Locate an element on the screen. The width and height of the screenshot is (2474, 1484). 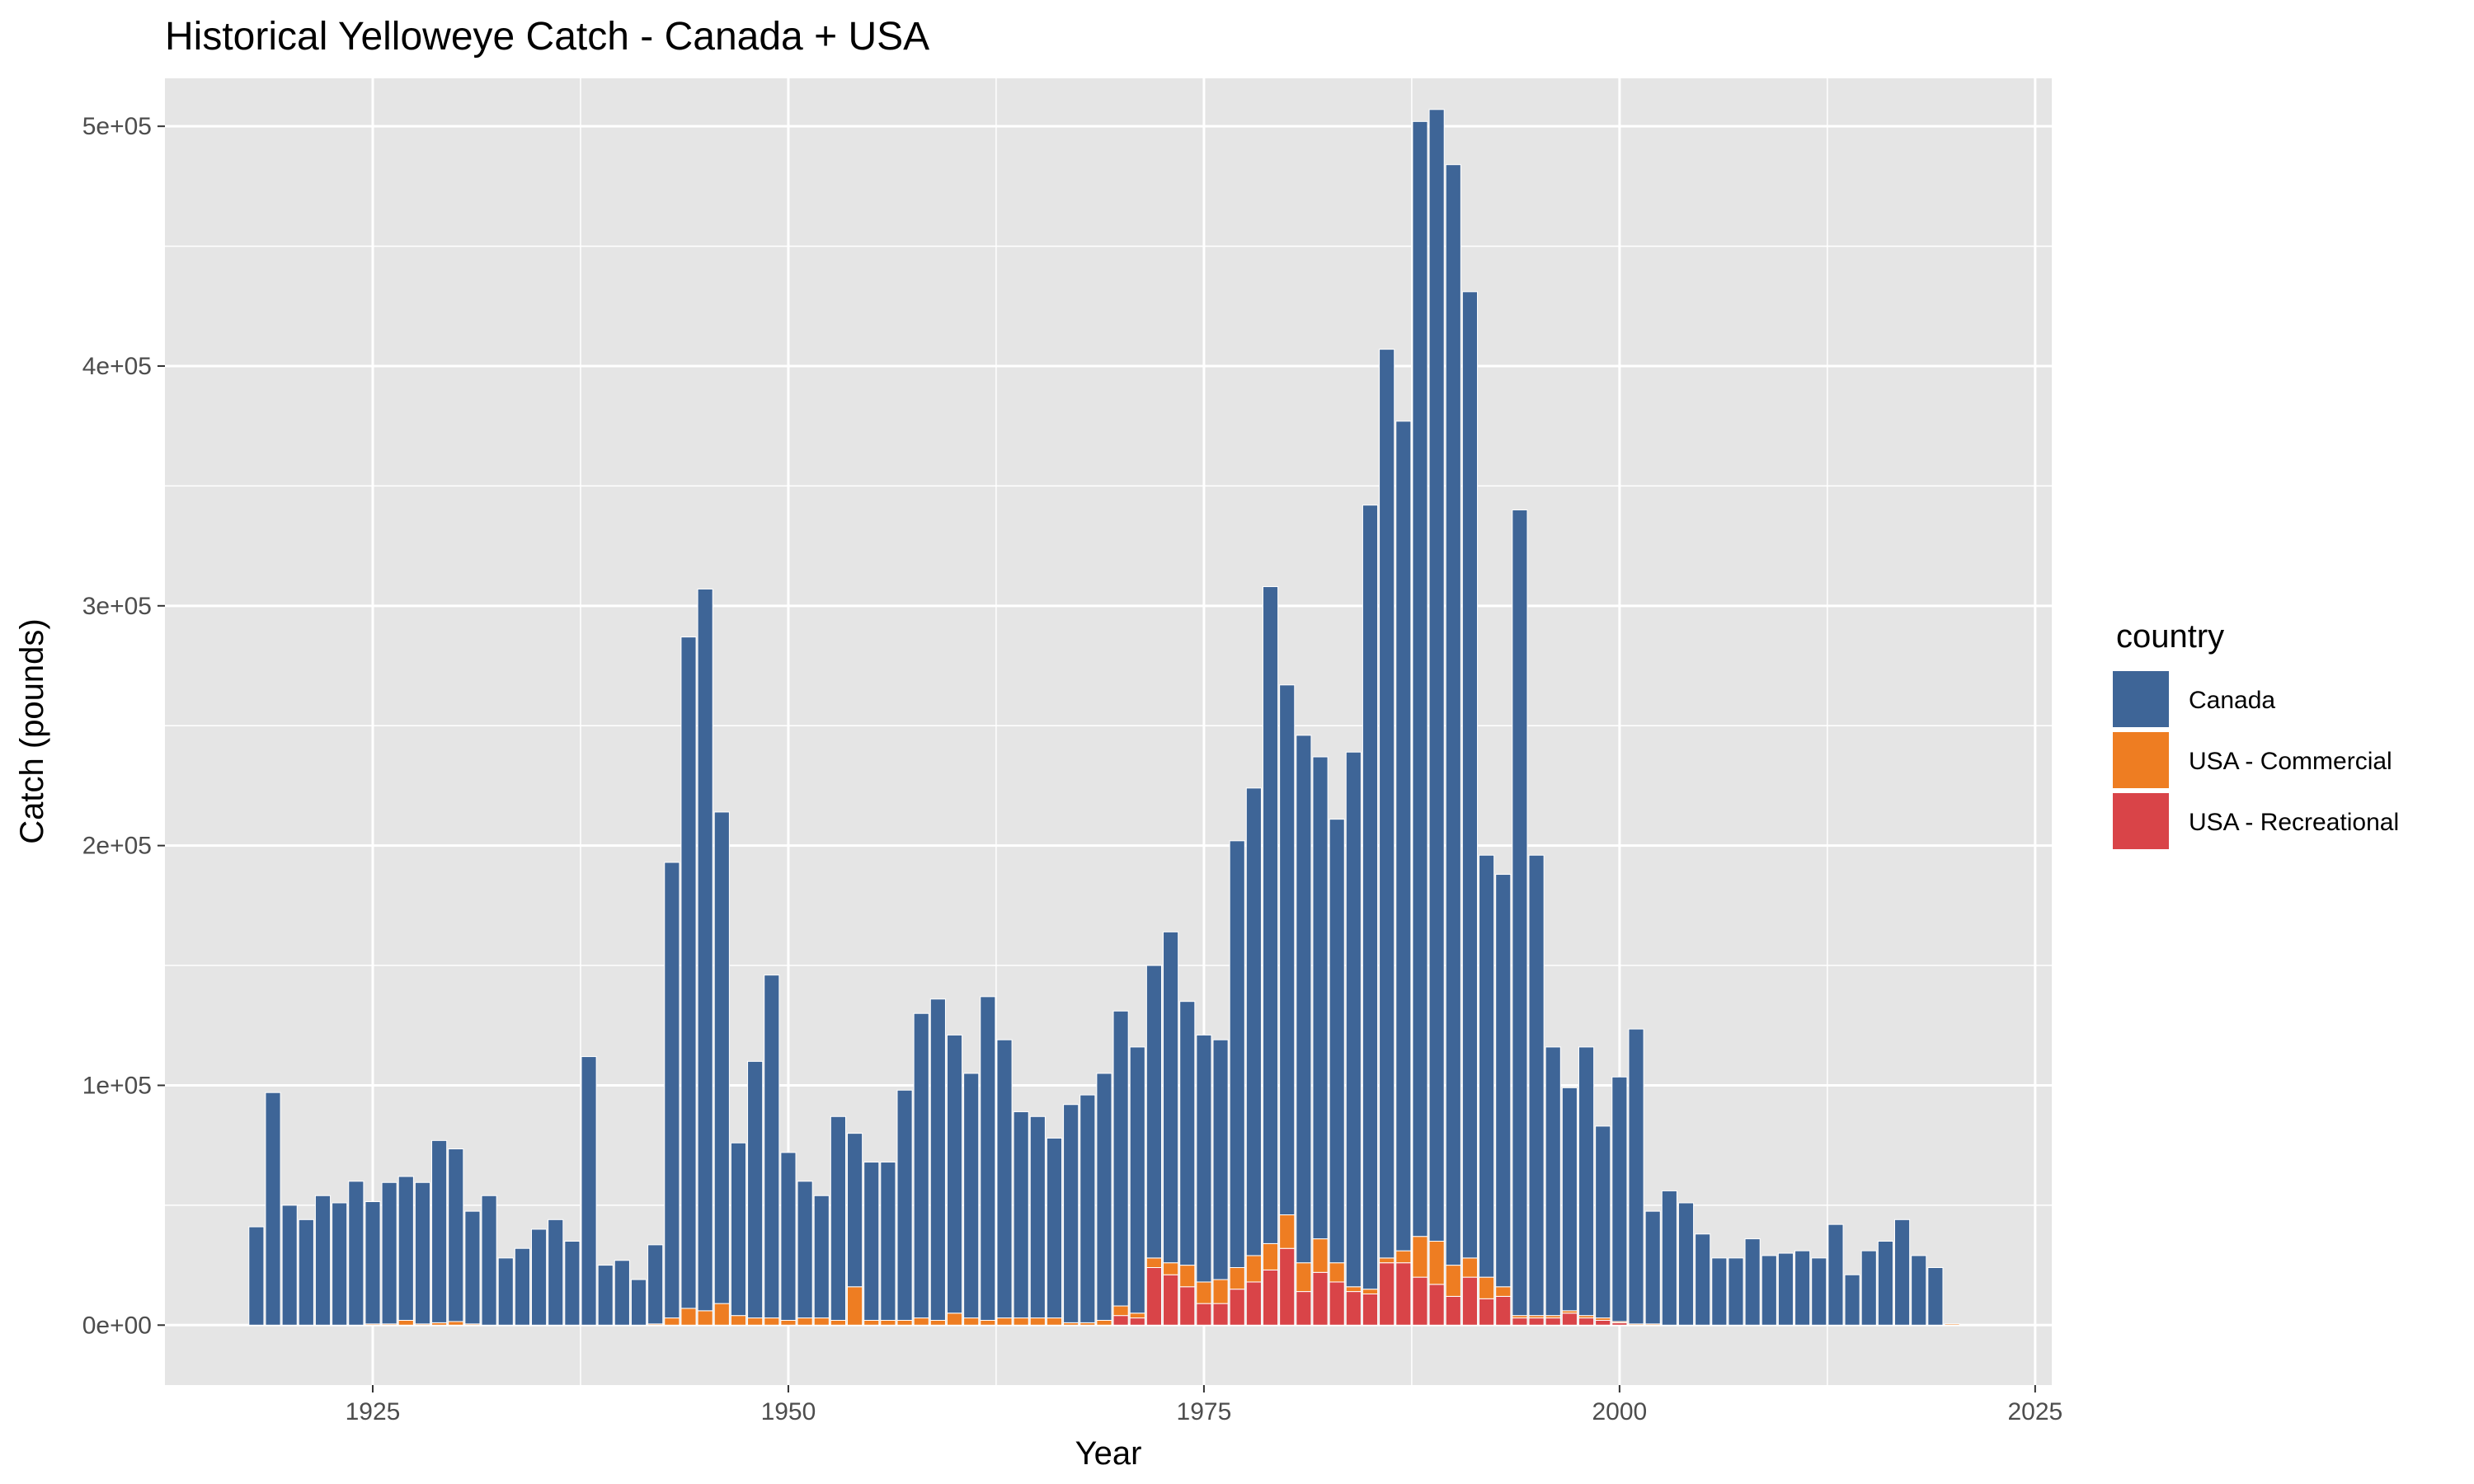
bar-canada-1974 is located at coordinates (1187, 1133).